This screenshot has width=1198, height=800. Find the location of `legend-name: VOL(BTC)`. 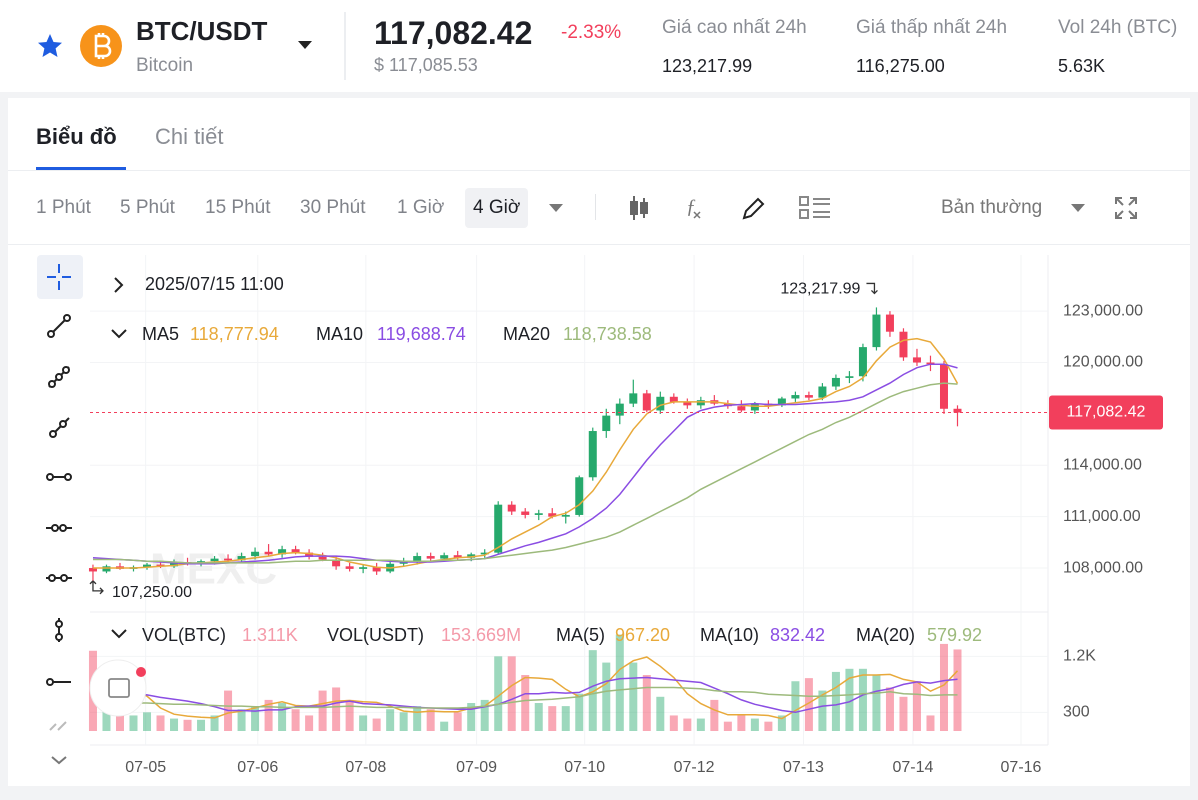

legend-name: VOL(BTC) is located at coordinates (184, 635).